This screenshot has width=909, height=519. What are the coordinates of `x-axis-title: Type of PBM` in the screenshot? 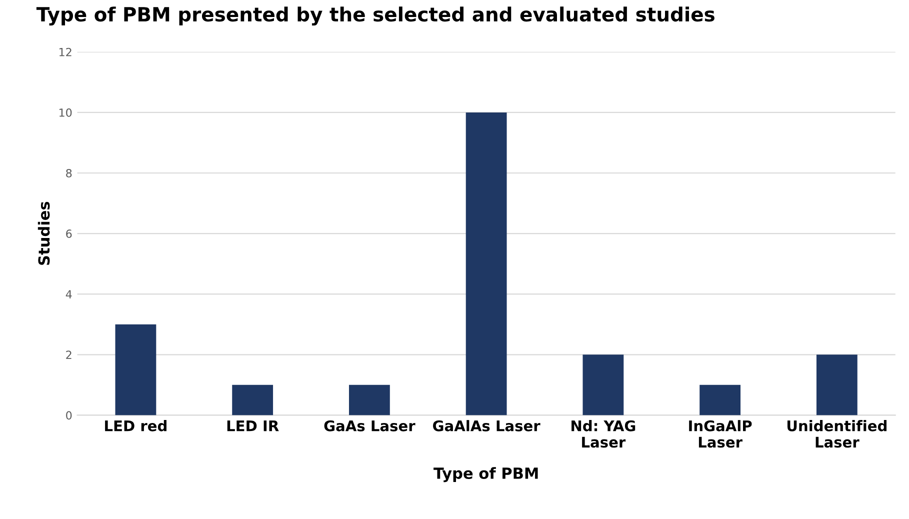 It's located at (486, 474).